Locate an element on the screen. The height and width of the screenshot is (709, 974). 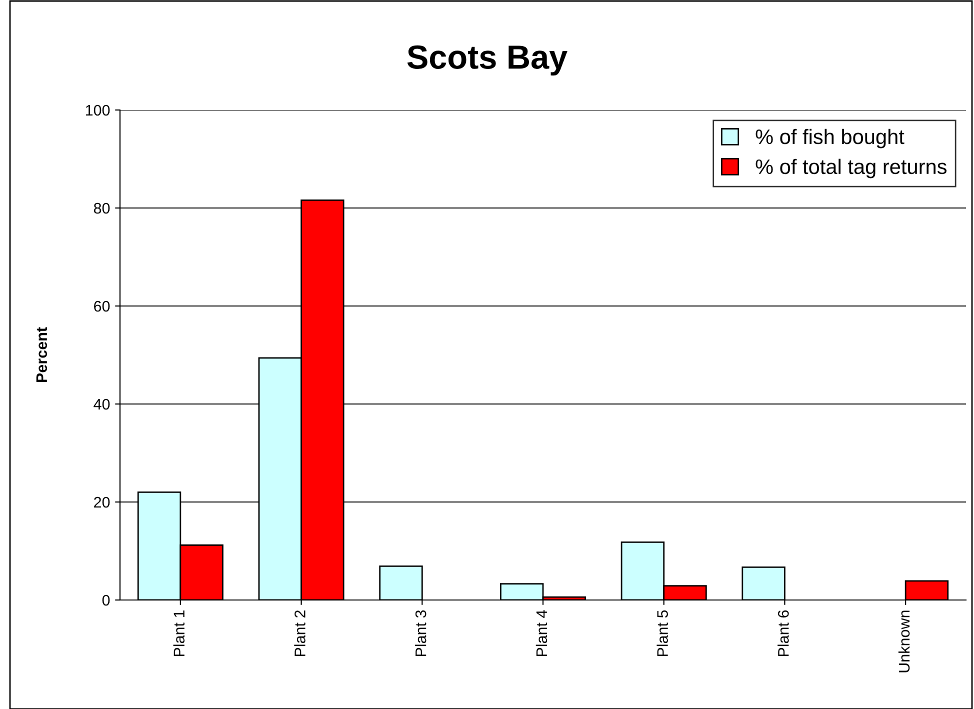
y-tick-label: 0 is located at coordinates (106, 600).